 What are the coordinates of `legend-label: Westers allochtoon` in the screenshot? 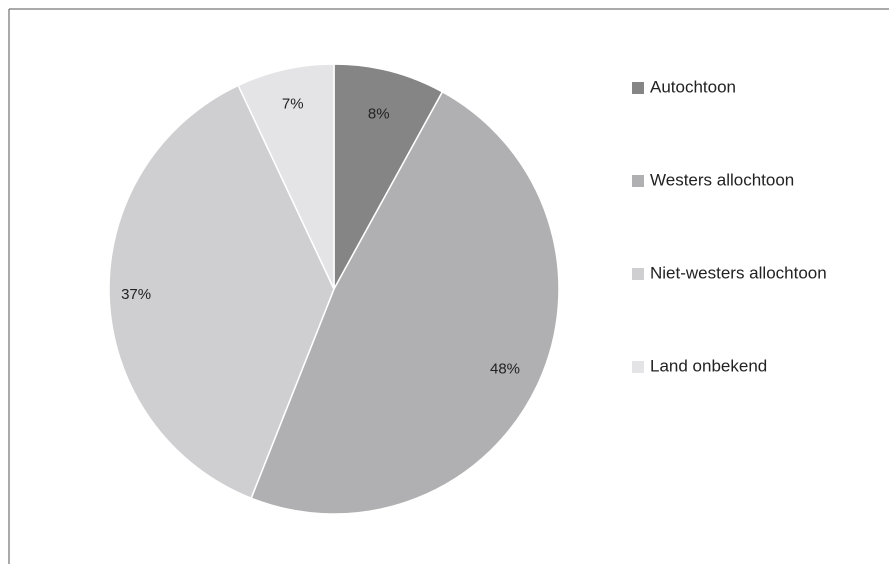 It's located at (722, 179).